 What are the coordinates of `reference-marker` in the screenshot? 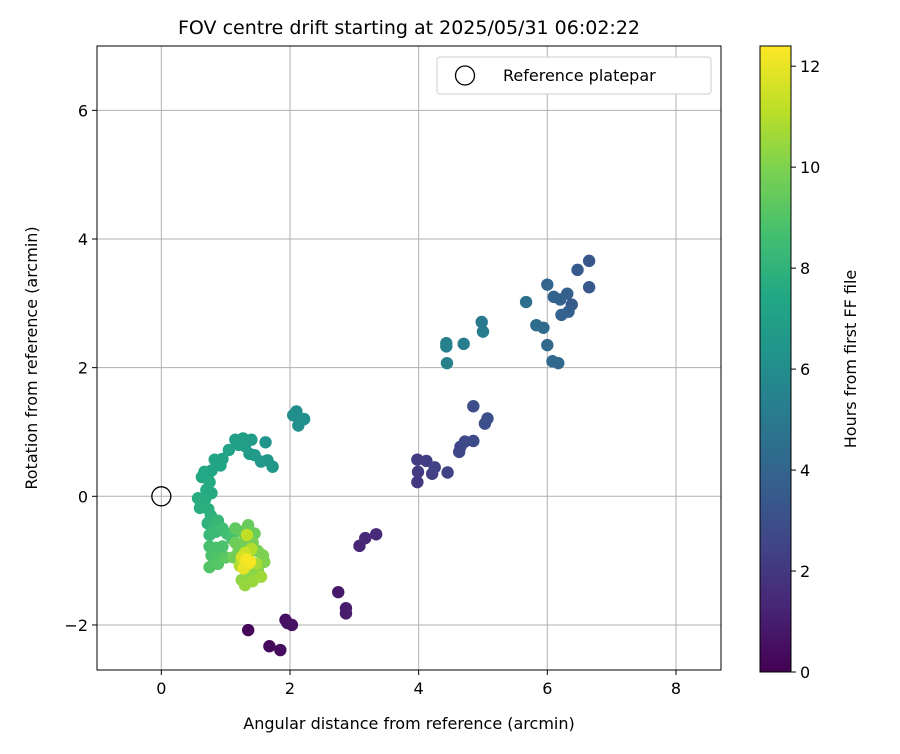 It's located at (161, 496).